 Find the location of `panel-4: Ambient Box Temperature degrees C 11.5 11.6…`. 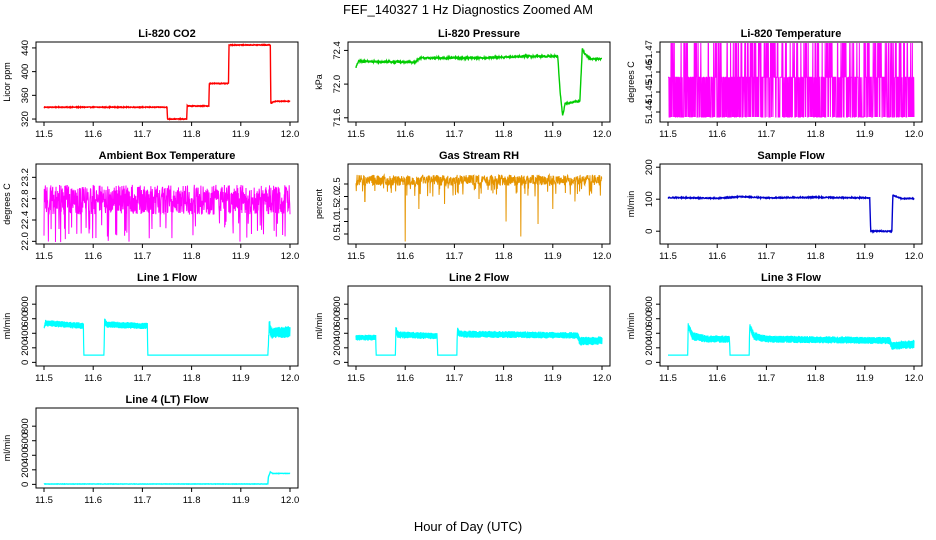

panel-4: Ambient Box Temperature degrees C 11.5 11.6… is located at coordinates (150, 206).